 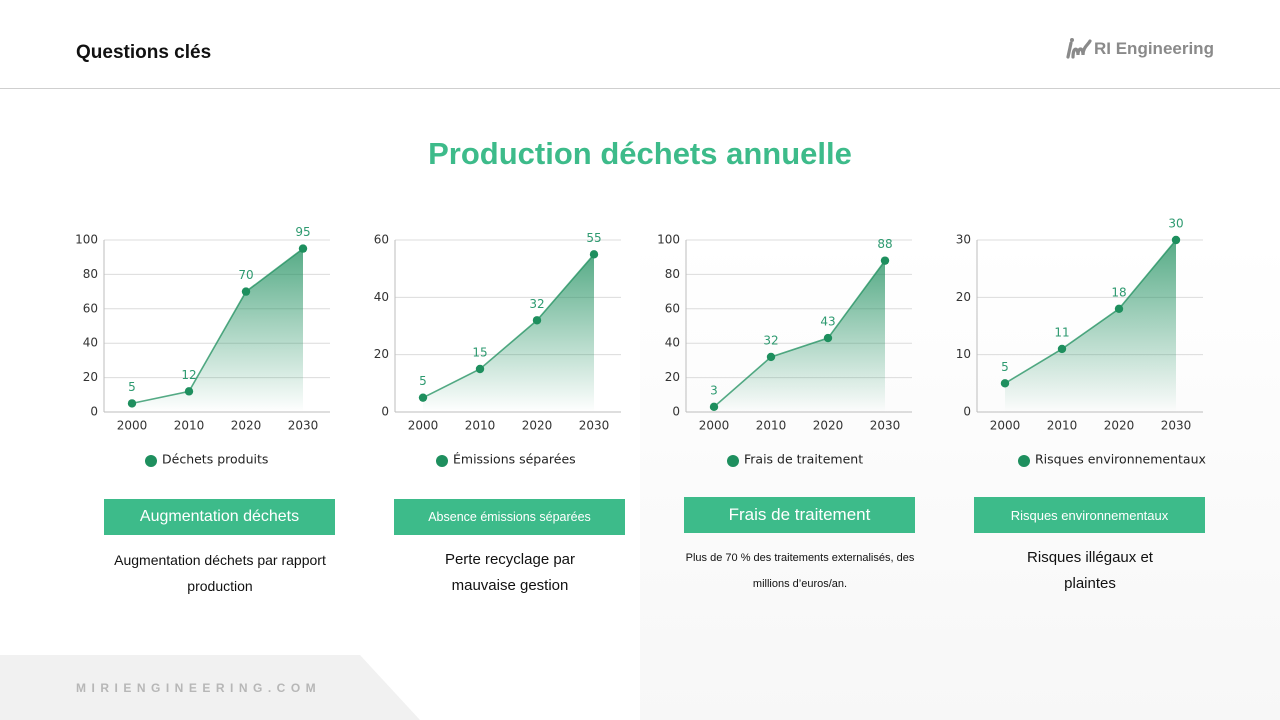 What do you see at coordinates (514, 459) in the screenshot?
I see `legend-label: Émissions séparées` at bounding box center [514, 459].